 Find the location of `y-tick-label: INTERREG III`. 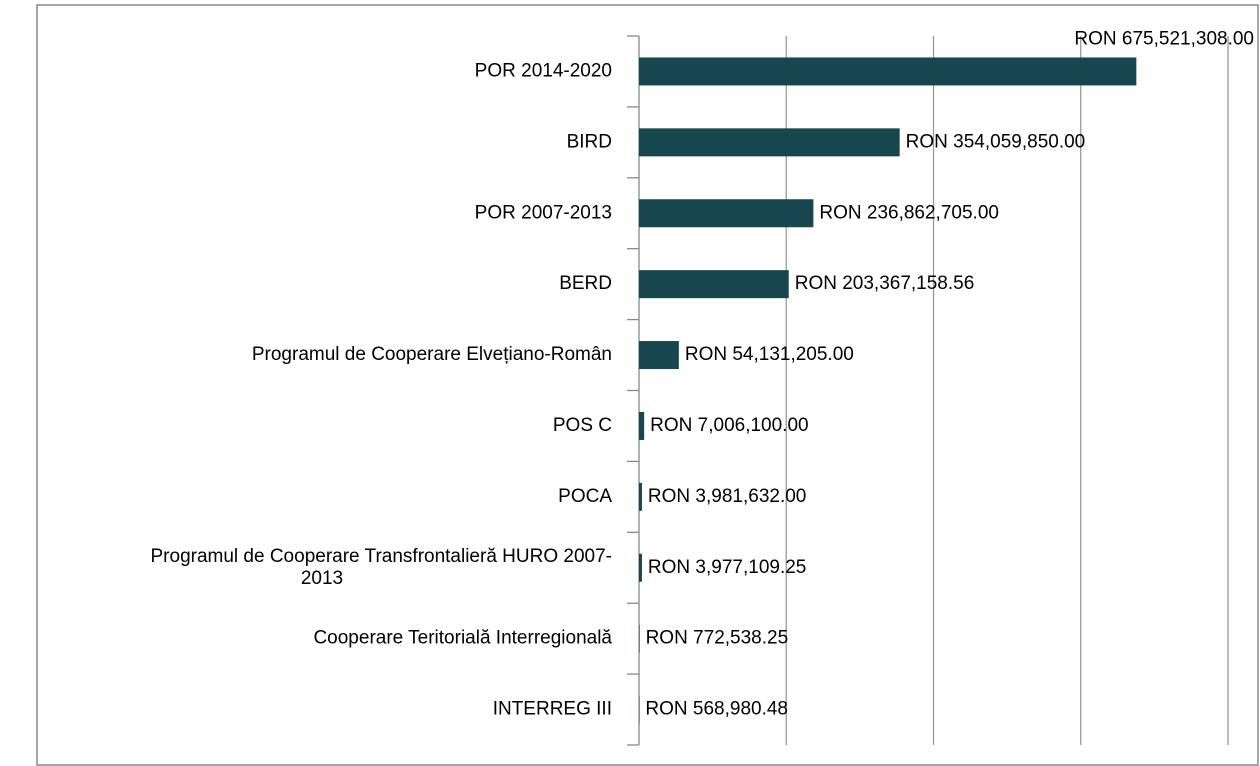

y-tick-label: INTERREG III is located at coordinates (552, 709).